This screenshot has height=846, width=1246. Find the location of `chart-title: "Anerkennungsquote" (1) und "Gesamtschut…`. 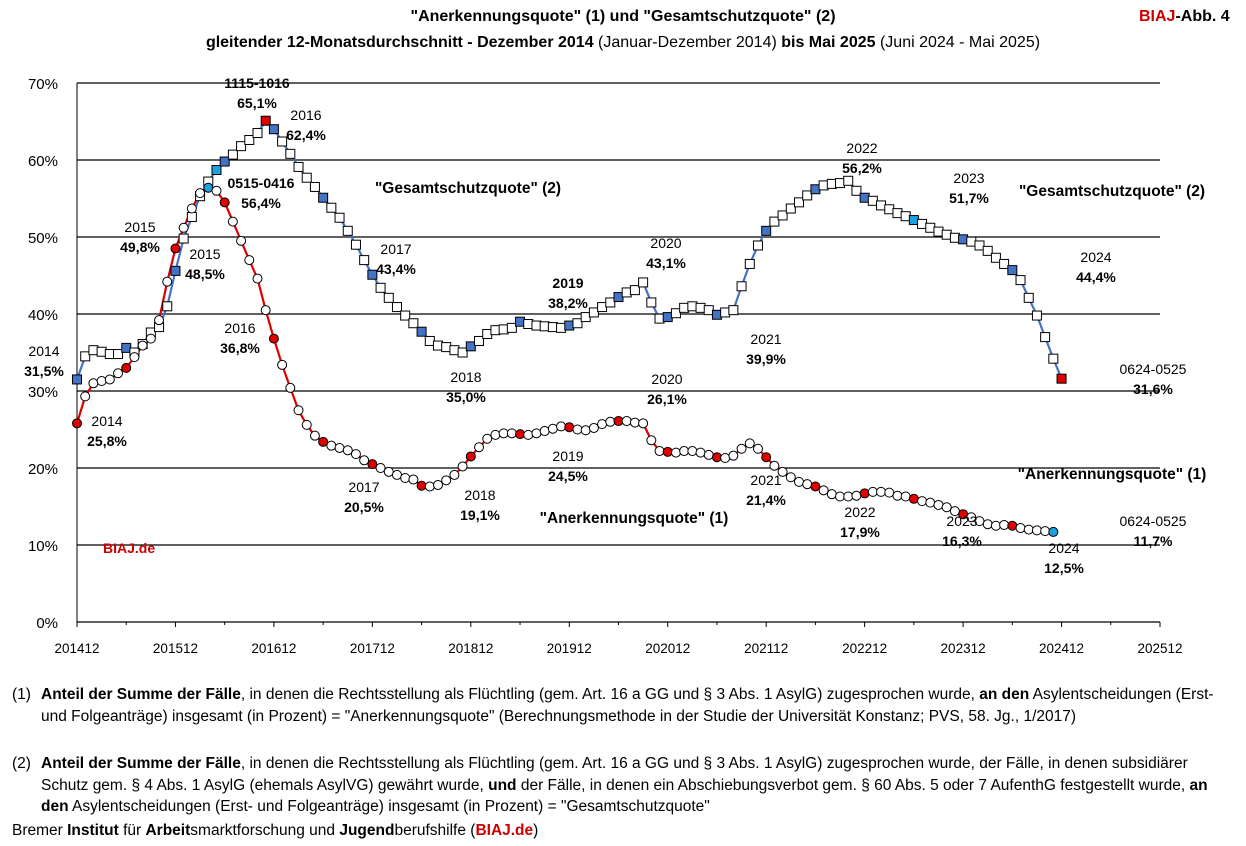

chart-title: "Anerkennungsquote" (1) und "Gesamtschut… is located at coordinates (623, 16).